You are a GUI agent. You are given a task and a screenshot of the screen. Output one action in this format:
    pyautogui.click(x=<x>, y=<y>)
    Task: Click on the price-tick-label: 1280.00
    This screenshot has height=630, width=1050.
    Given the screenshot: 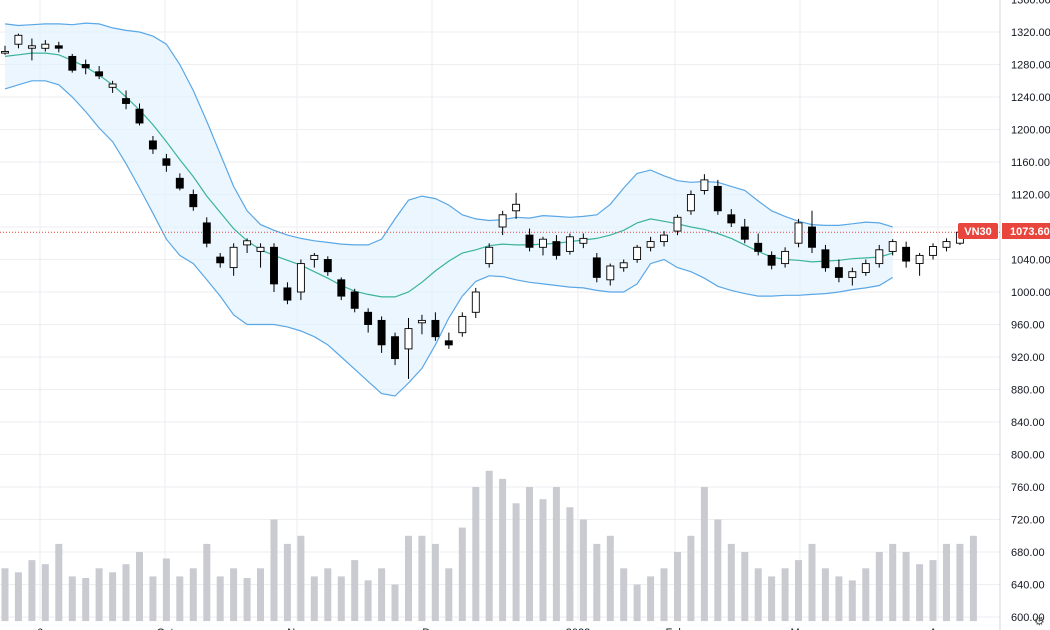 What is the action you would take?
    pyautogui.click(x=1030, y=66)
    